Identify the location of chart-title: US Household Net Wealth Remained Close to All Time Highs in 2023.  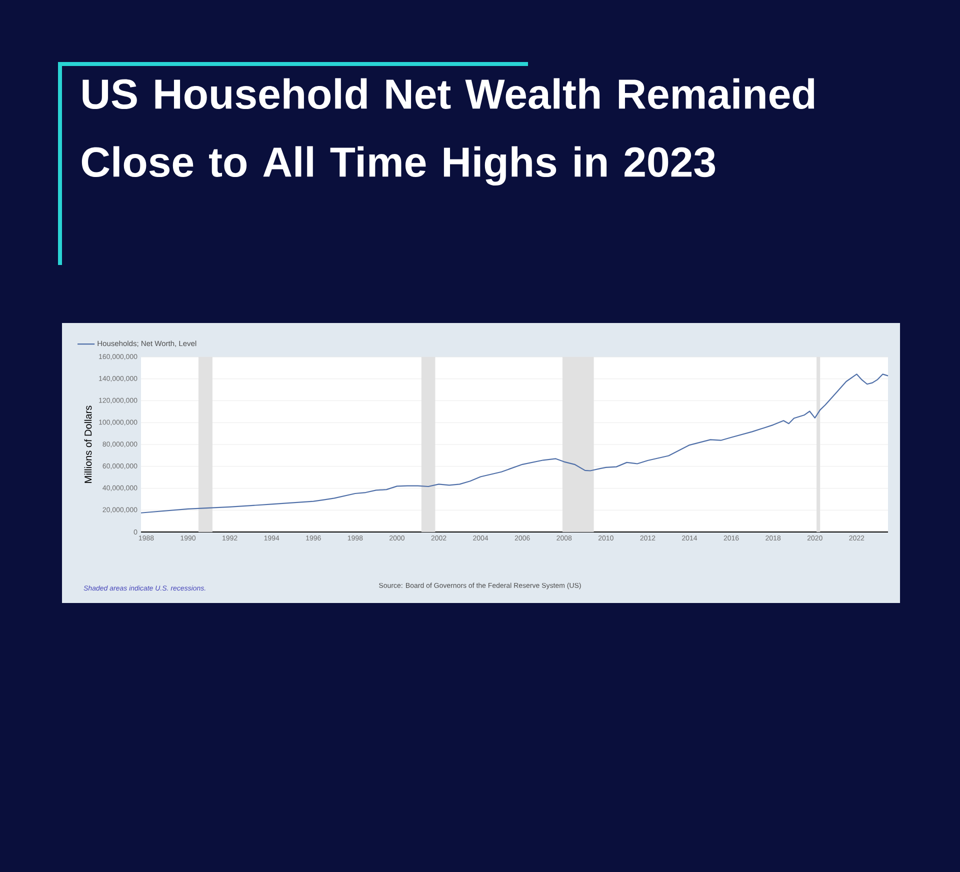
(448, 132).